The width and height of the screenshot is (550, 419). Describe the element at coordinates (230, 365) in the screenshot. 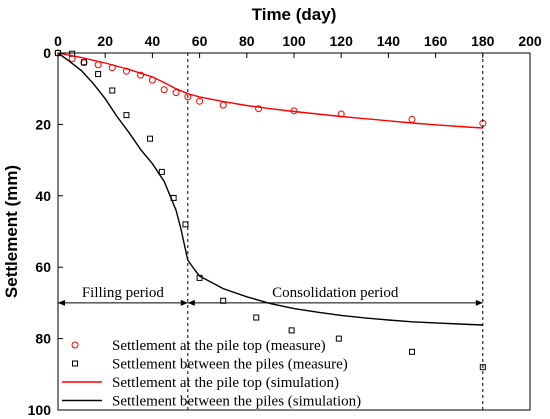

I see `legend-entry-label: Settlement between the piles (measure)` at that location.